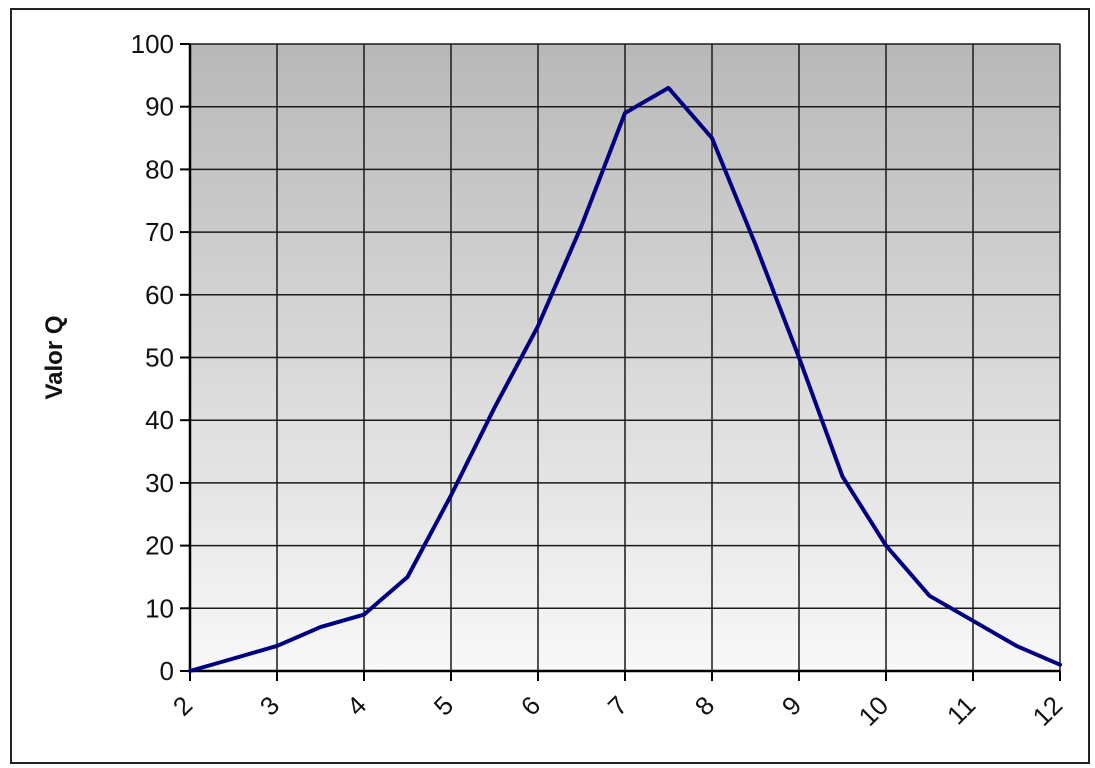 The image size is (1095, 768). I want to click on y-tick-label-30: 30, so click(159, 483).